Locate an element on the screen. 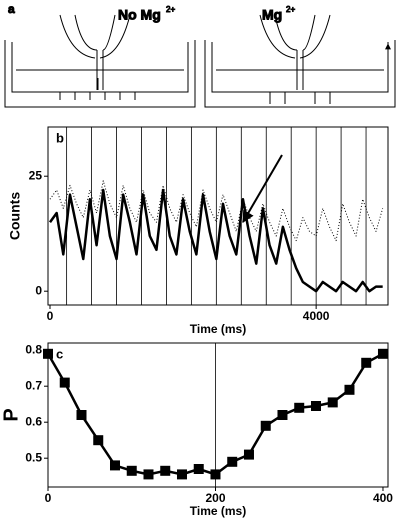 This screenshot has height=518, width=400. y-tick-label: 0.5 is located at coordinates (33, 457).